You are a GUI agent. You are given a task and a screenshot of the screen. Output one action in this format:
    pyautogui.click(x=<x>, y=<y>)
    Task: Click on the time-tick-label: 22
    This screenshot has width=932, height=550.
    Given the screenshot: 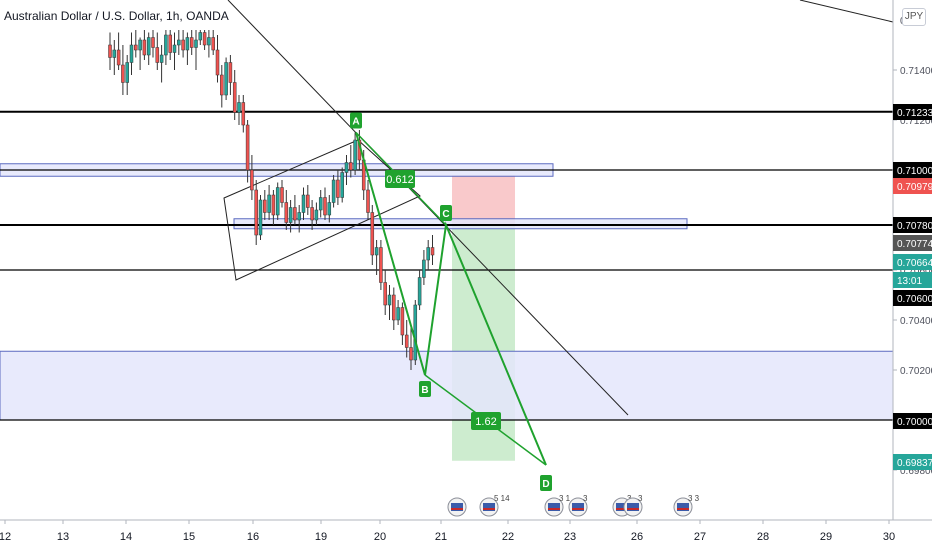 What is the action you would take?
    pyautogui.click(x=508, y=537)
    